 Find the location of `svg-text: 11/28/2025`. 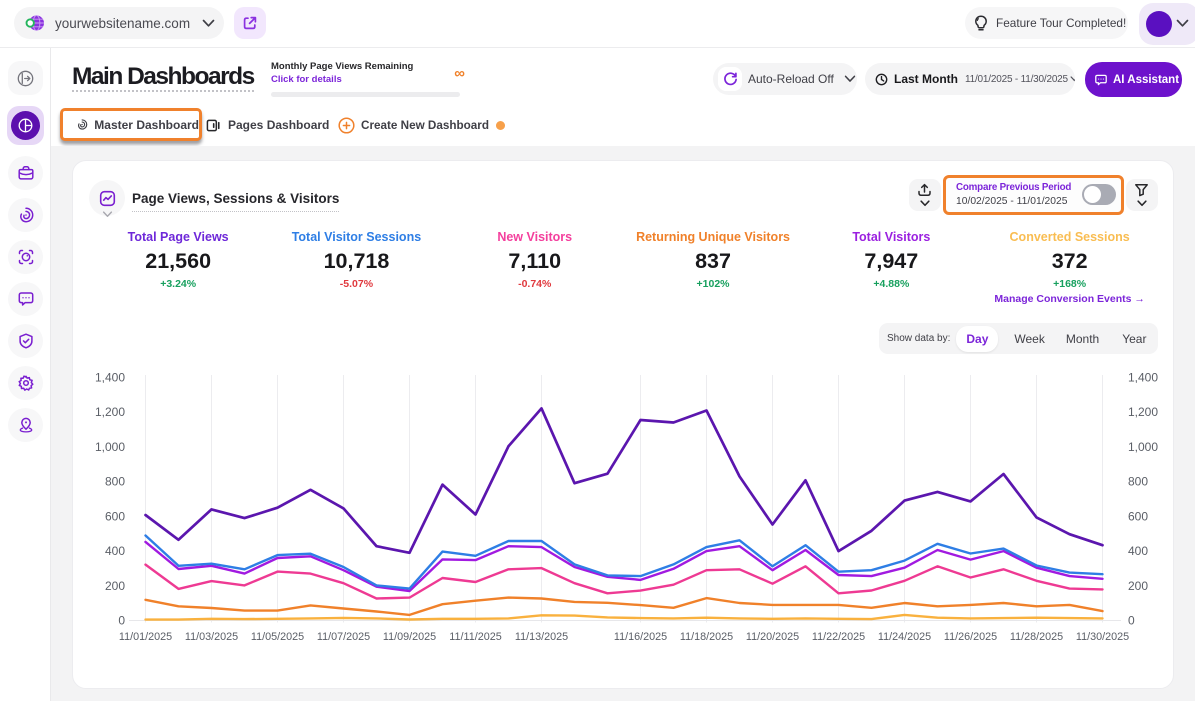

svg-text: 11/28/2025 is located at coordinates (1036, 637).